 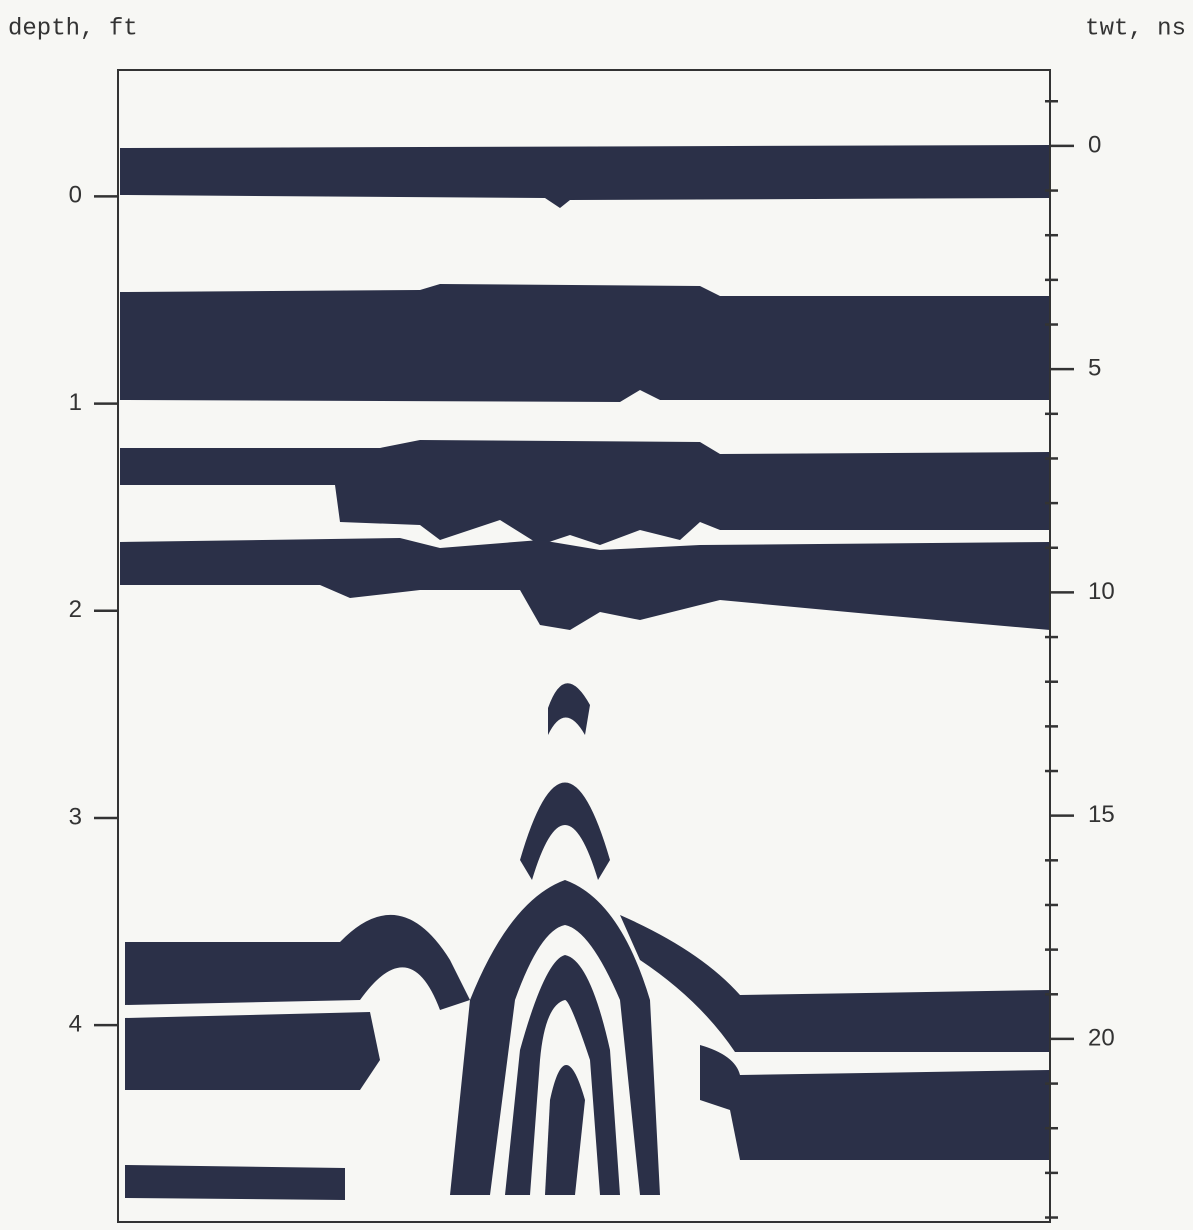 What do you see at coordinates (1101, 591) in the screenshot?
I see `y2-tick-label: 10` at bounding box center [1101, 591].